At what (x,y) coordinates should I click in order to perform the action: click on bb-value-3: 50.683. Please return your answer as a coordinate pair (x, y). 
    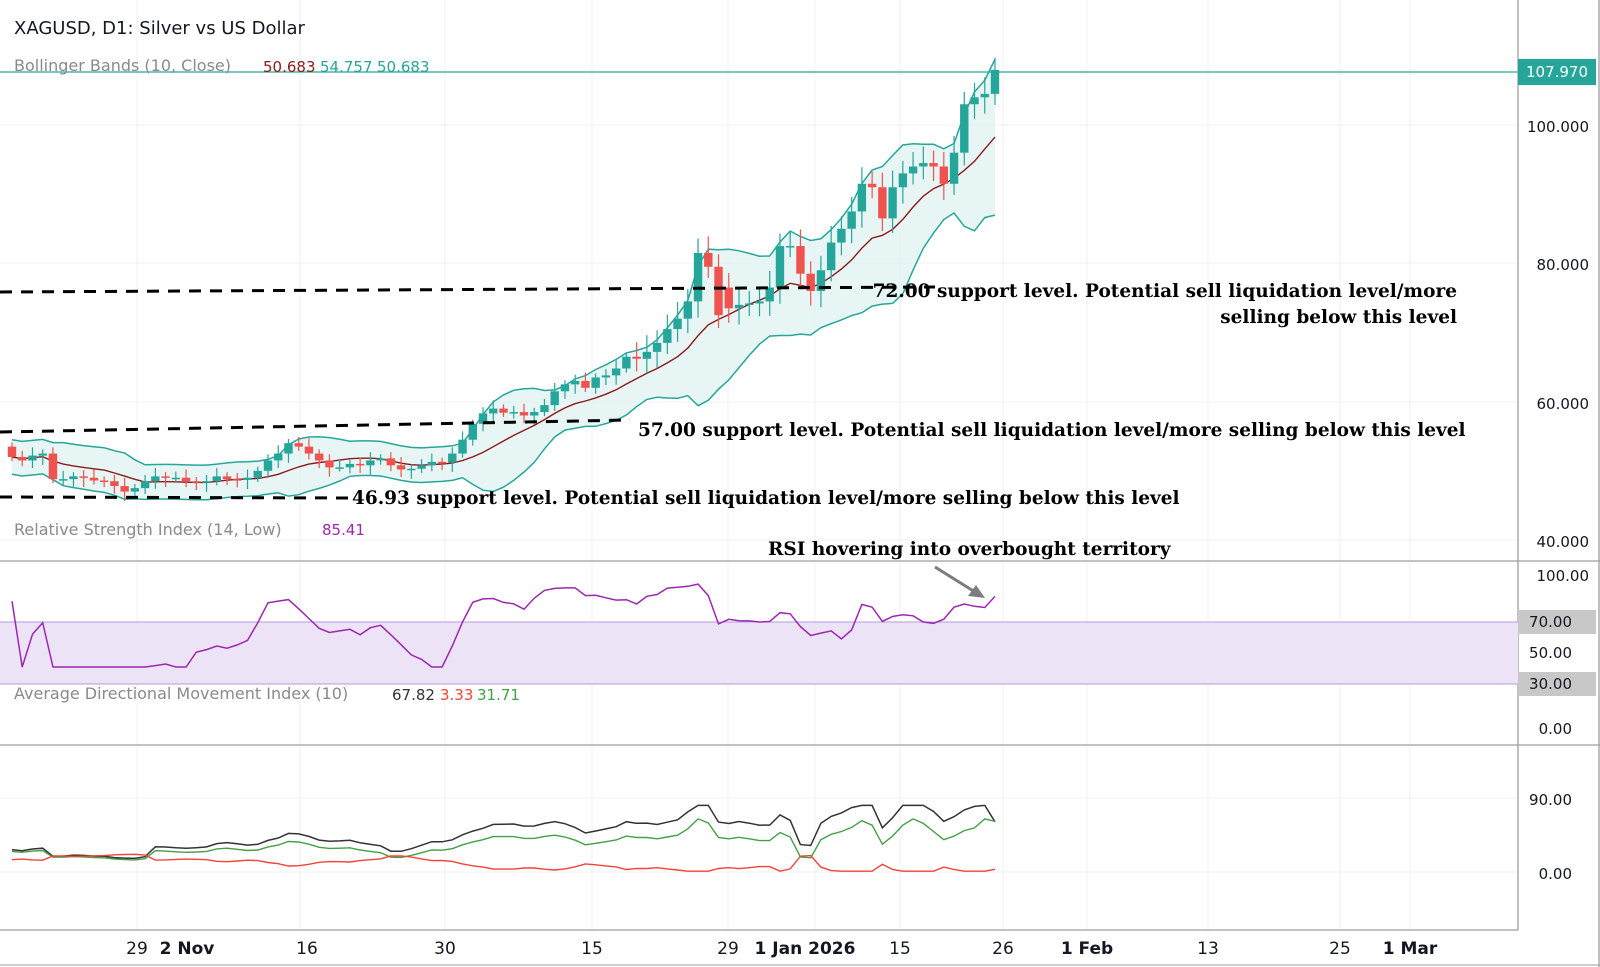
    Looking at the image, I should click on (403, 67).